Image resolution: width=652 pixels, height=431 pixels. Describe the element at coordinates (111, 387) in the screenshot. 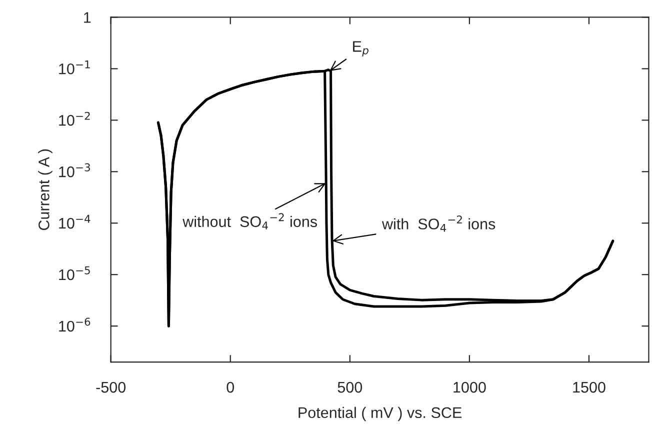

I see `x-tick-label: -500` at that location.